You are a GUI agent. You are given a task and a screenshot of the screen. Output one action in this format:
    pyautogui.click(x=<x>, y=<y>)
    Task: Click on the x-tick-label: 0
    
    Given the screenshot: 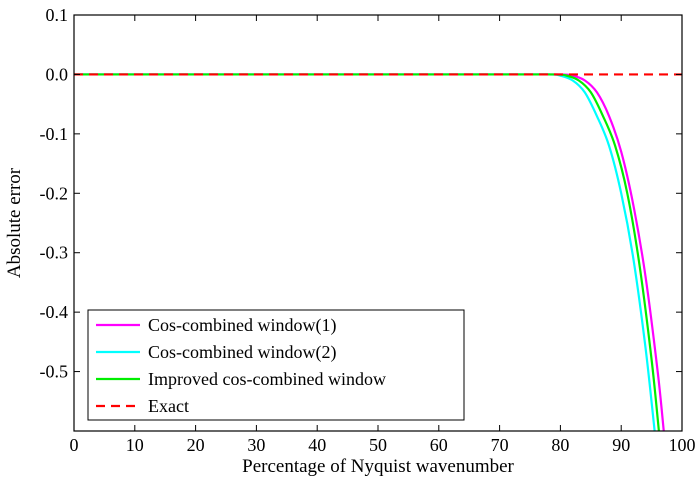 What is the action you would take?
    pyautogui.click(x=74, y=445)
    